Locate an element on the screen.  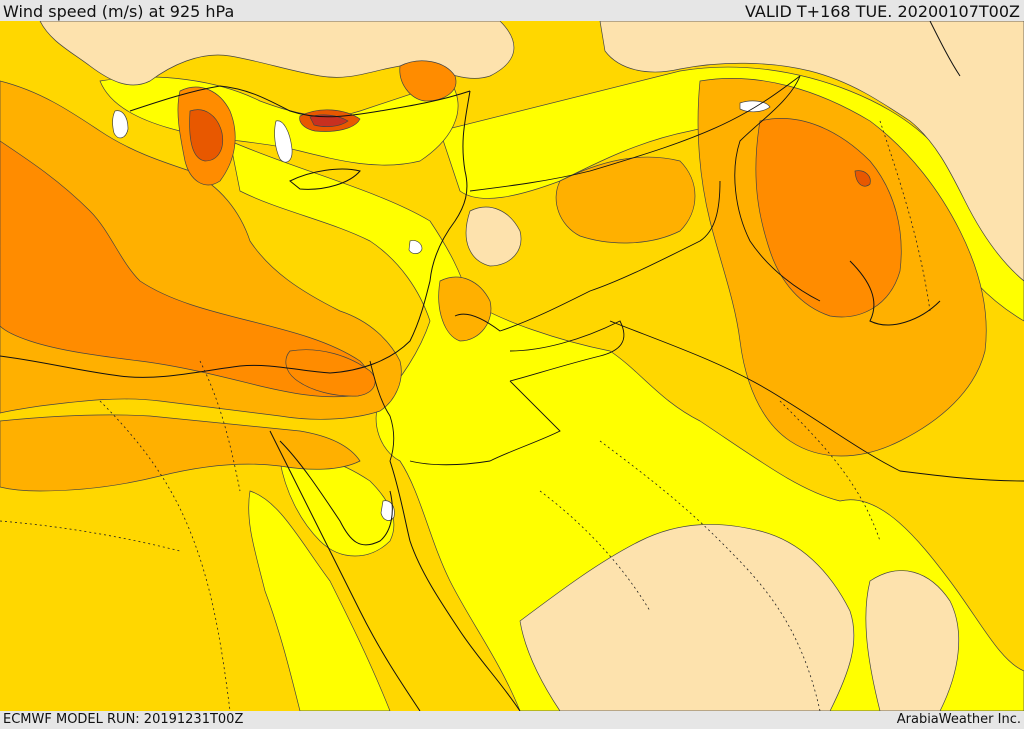
band-light-levant is located at coordinates (493, 236).